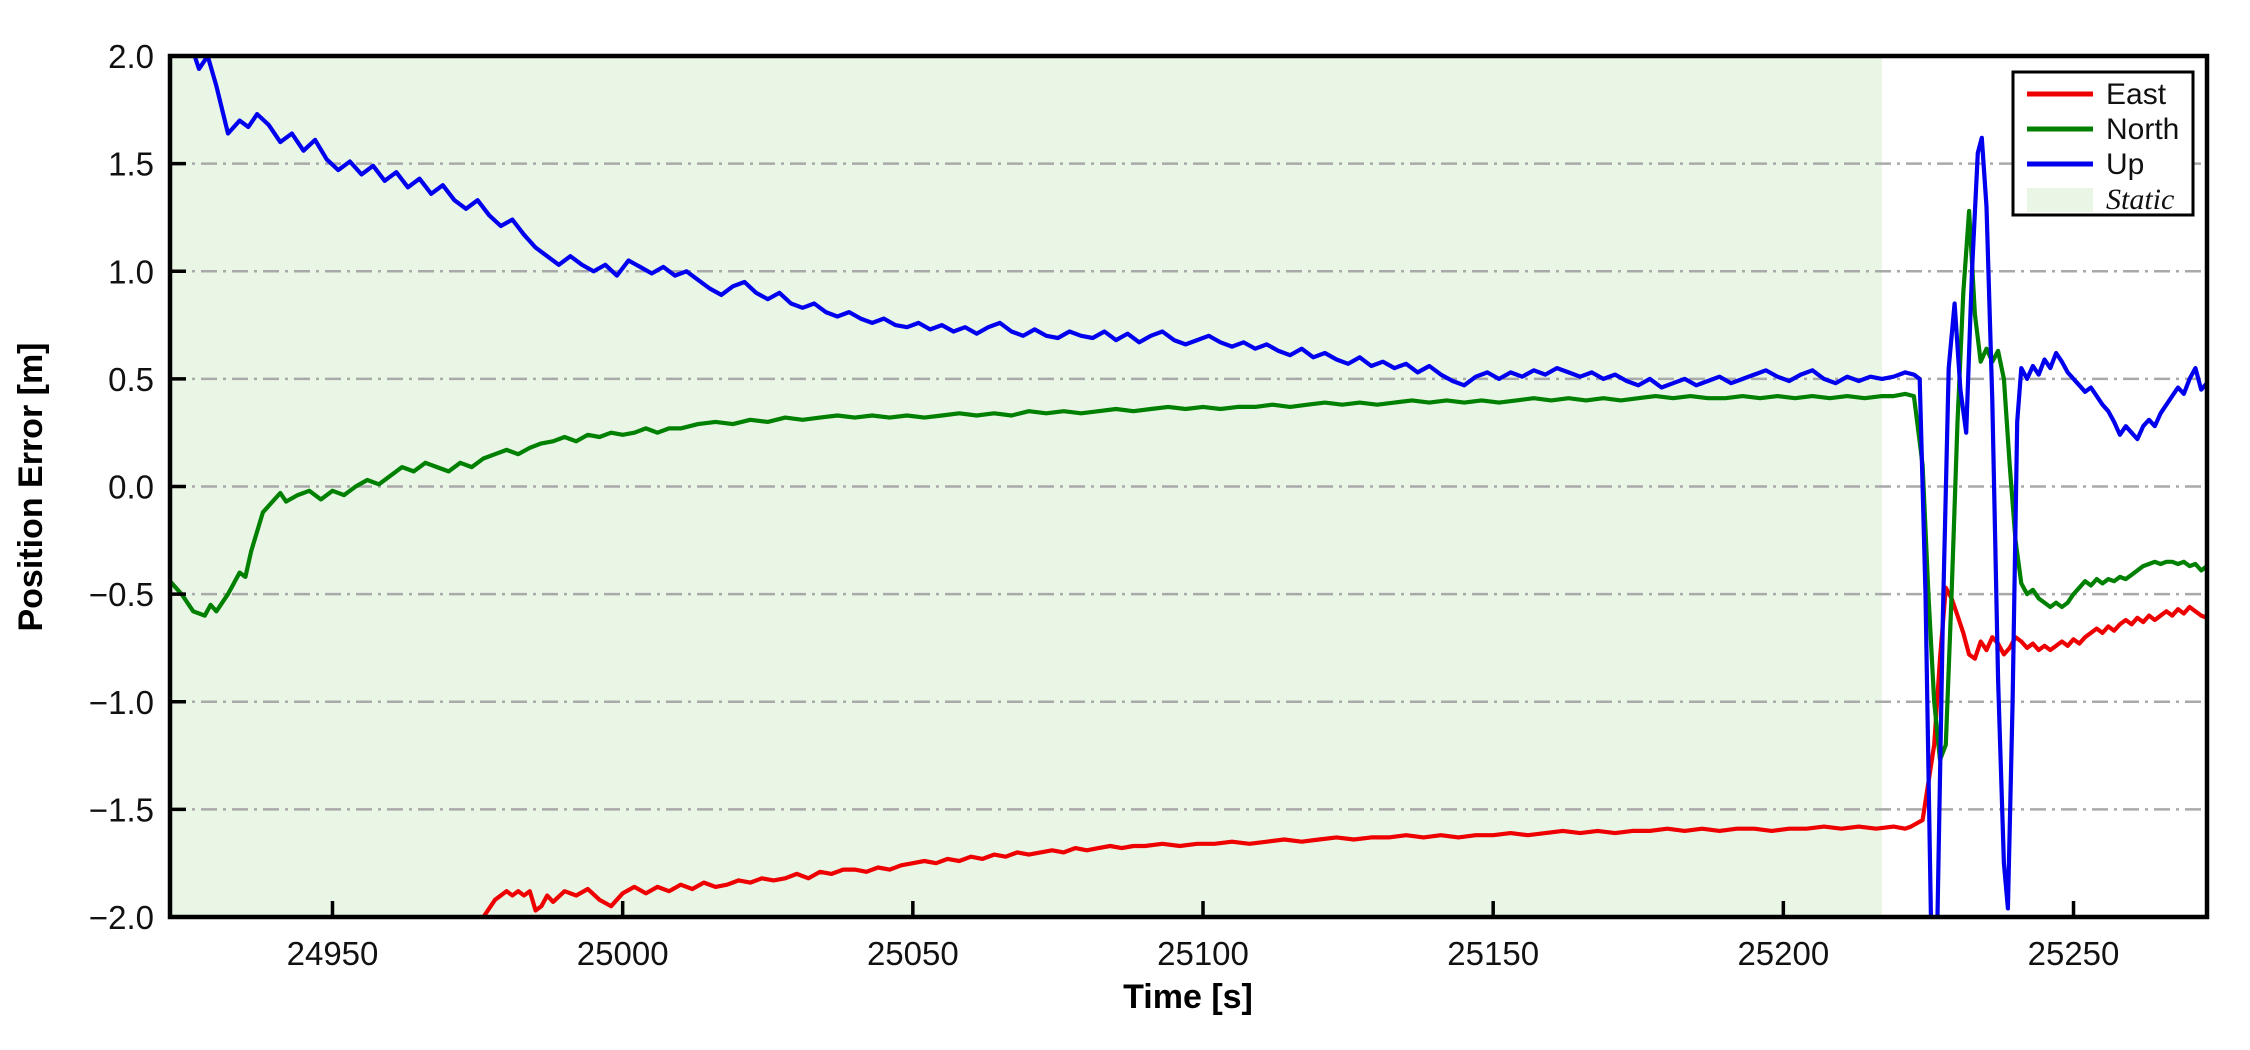 Image resolution: width=2250 pixels, height=1050 pixels. What do you see at coordinates (131, 487) in the screenshot?
I see `y-tick-label: 0.0` at bounding box center [131, 487].